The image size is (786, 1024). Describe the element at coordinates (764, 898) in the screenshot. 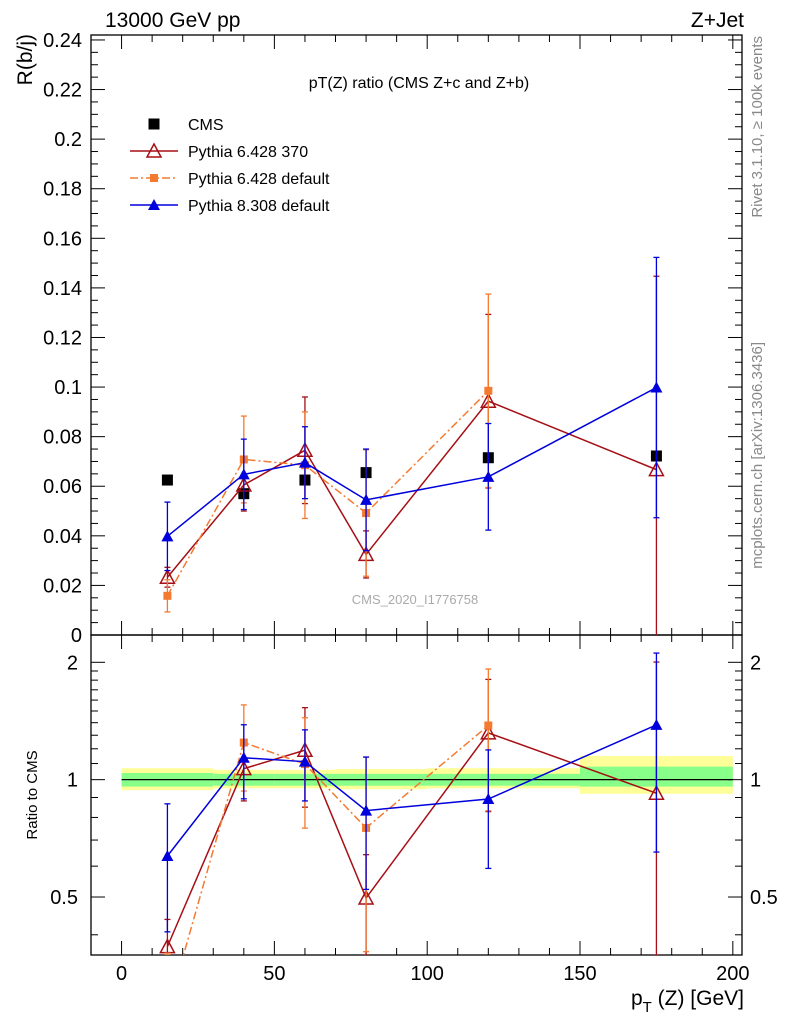

I see `ratio-tick-label-right: 0.5` at that location.